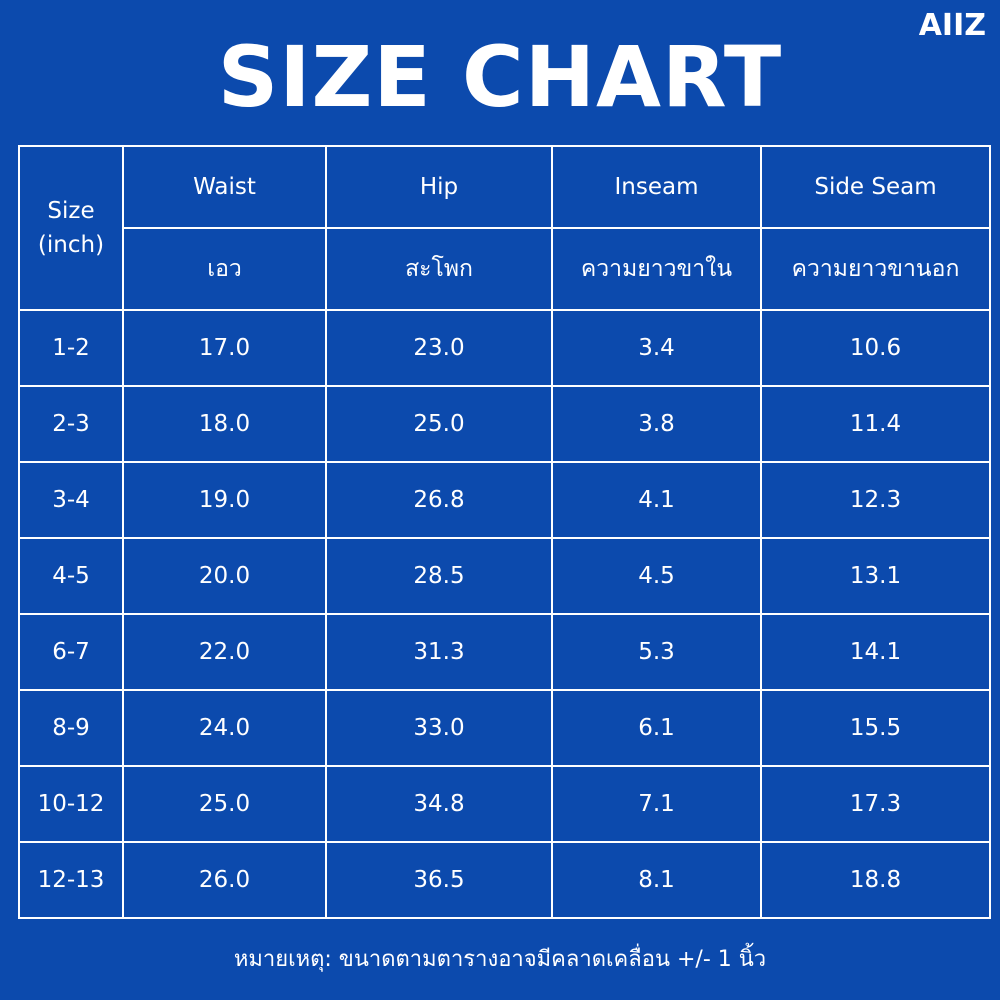 This screenshot has width=1000, height=1000. What do you see at coordinates (71, 804) in the screenshot?
I see `size-cell: 10-12` at bounding box center [71, 804].